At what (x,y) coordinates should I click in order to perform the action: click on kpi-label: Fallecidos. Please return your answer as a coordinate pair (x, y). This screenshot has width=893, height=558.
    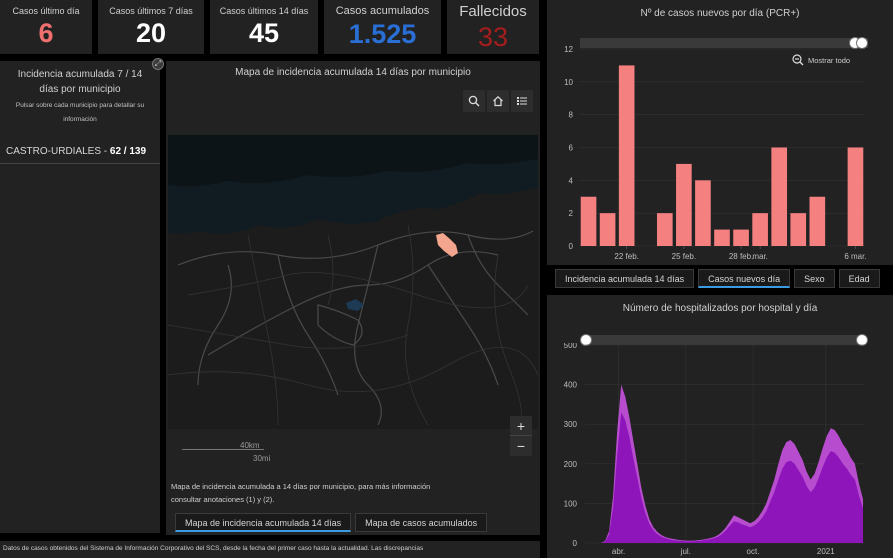
    Looking at the image, I should click on (493, 11).